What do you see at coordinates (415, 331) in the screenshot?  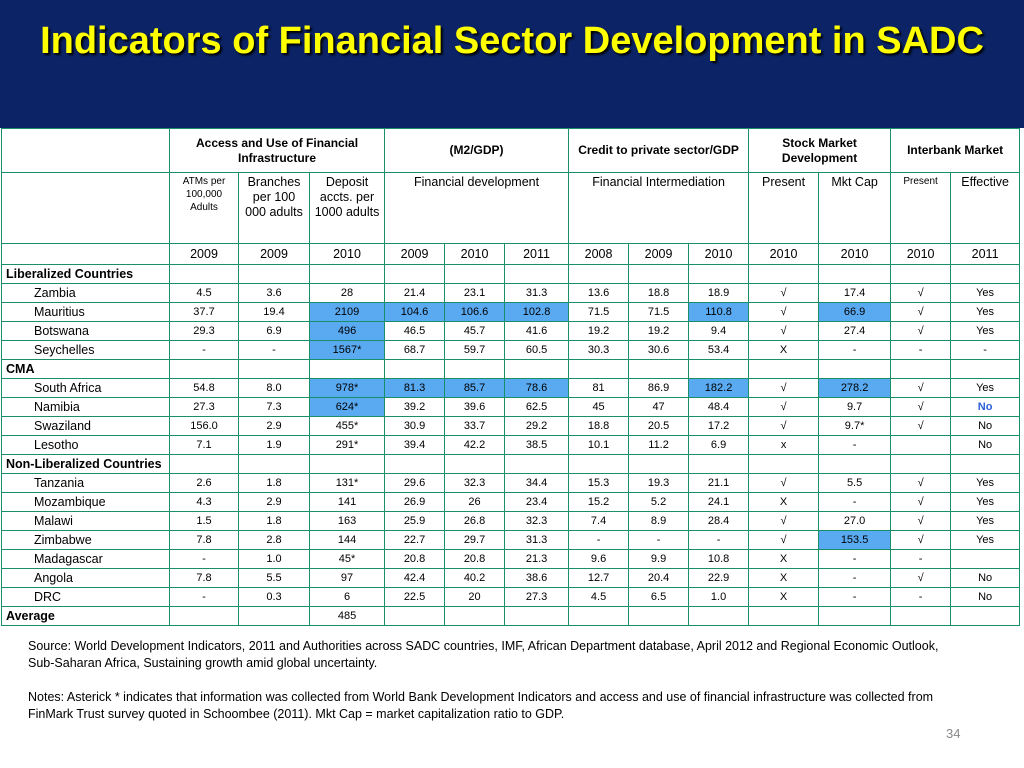 I see `data-cell: 46.5` at bounding box center [415, 331].